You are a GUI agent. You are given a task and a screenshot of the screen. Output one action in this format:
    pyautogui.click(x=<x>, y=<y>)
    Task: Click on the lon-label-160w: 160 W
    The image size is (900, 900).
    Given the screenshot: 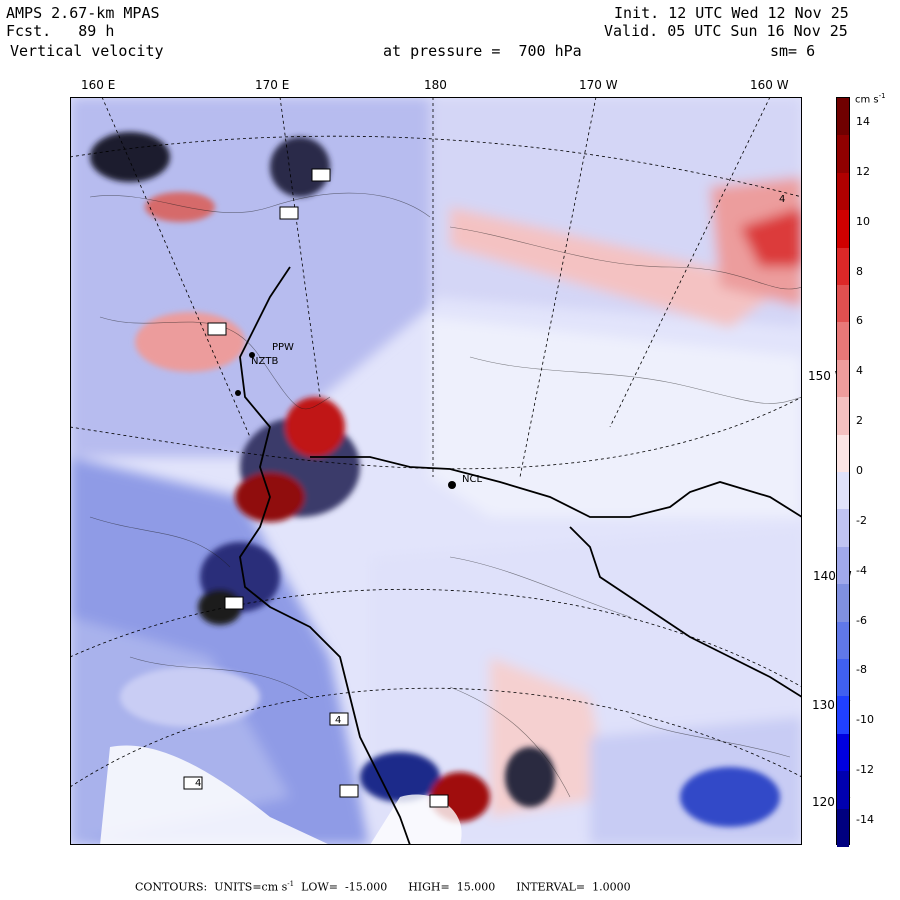 What is the action you would take?
    pyautogui.click(x=769, y=85)
    